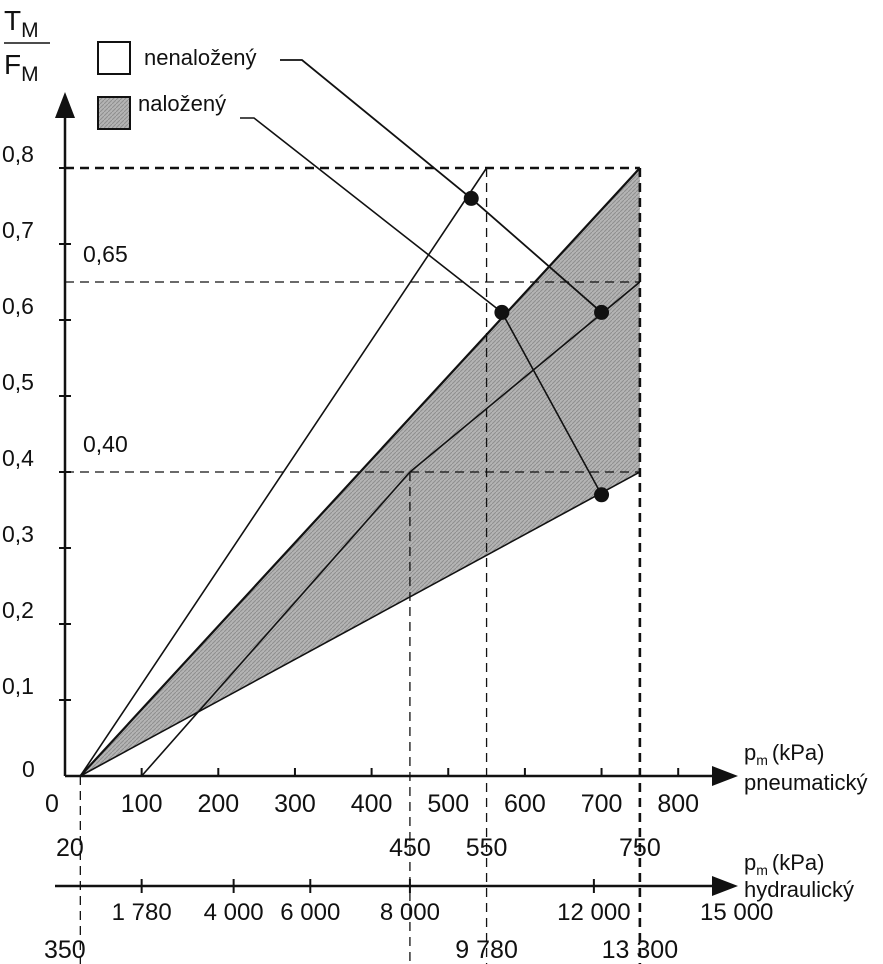 The height and width of the screenshot is (964, 883). Describe the element at coordinates (295, 804) in the screenshot. I see `x-tick-label-3: 300` at that location.